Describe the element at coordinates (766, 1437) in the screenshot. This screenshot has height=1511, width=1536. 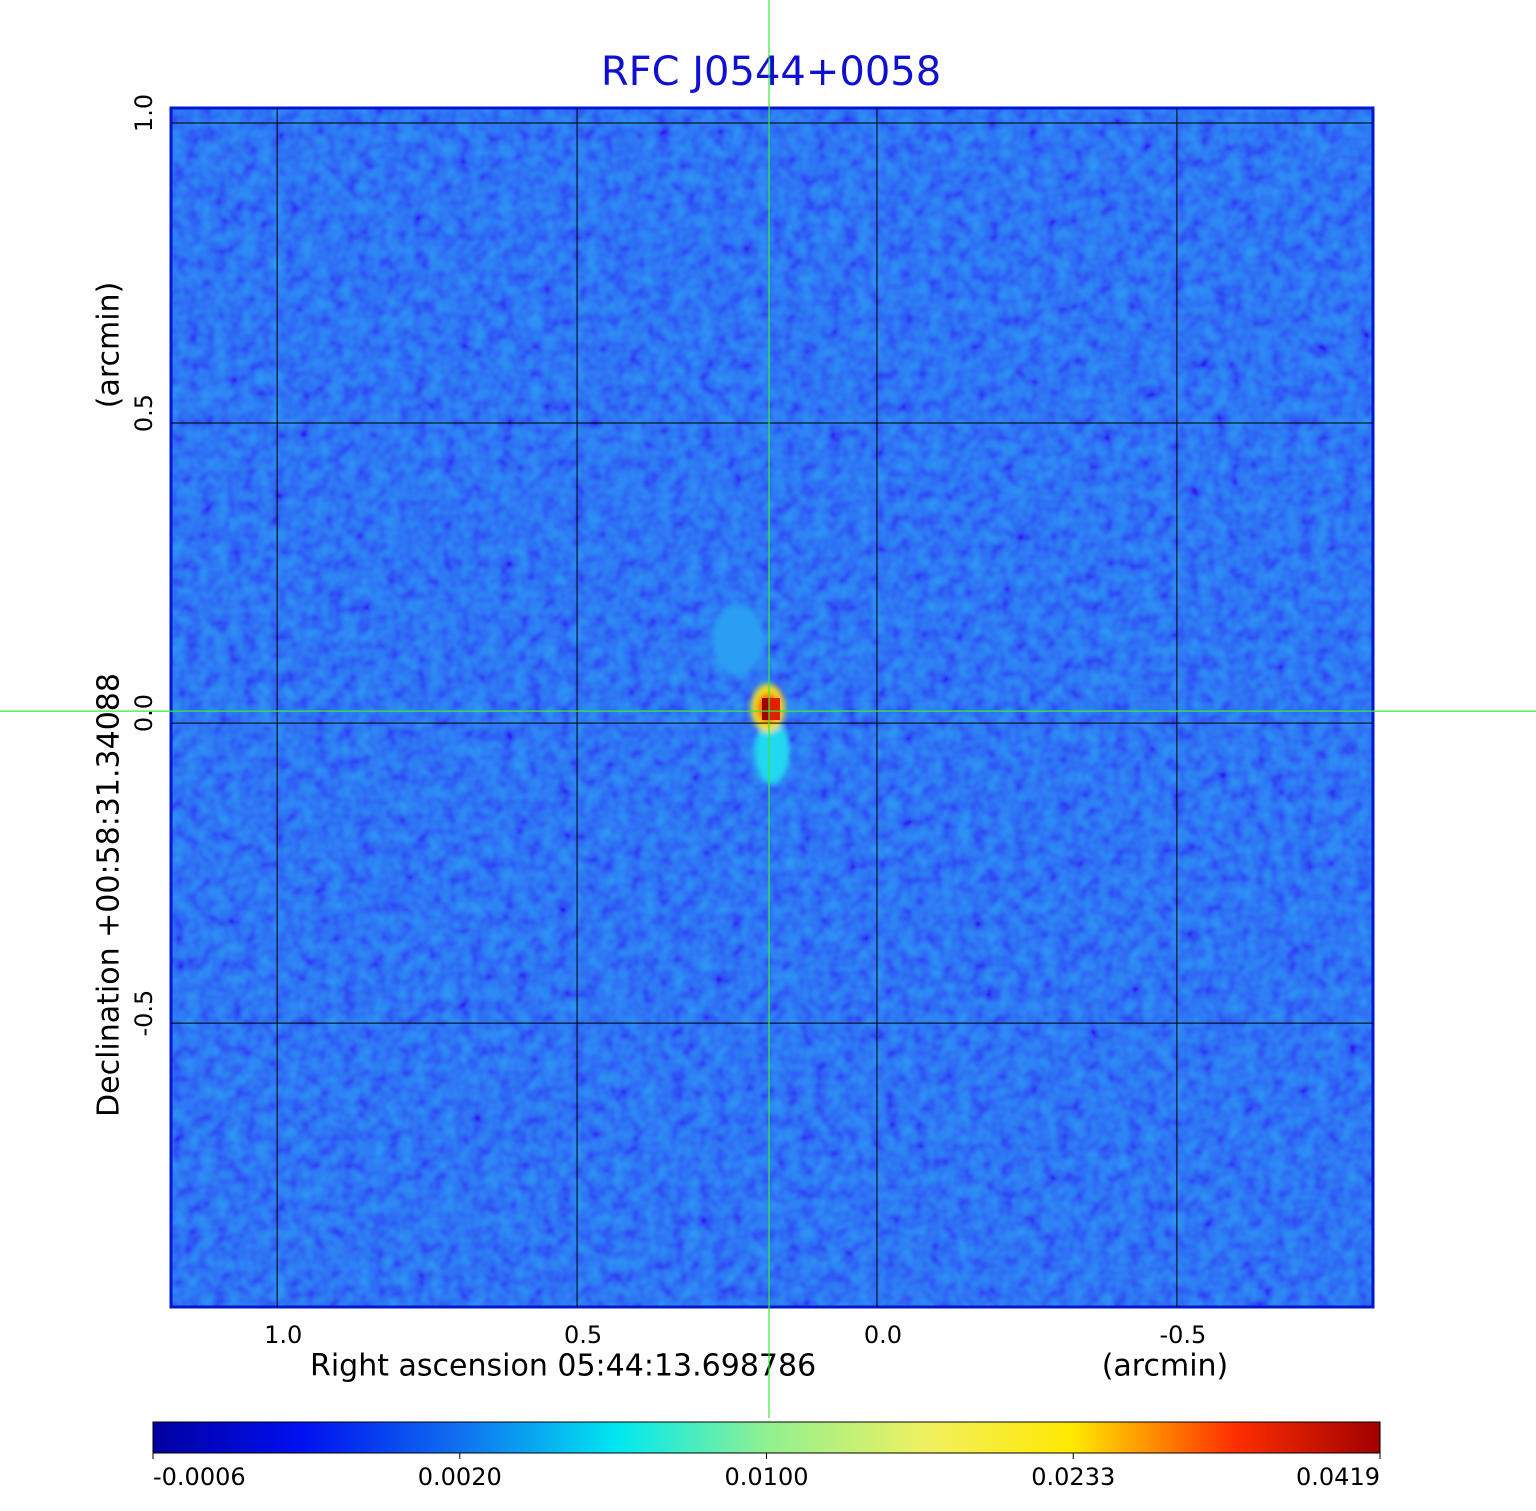
I see `colorbar` at that location.